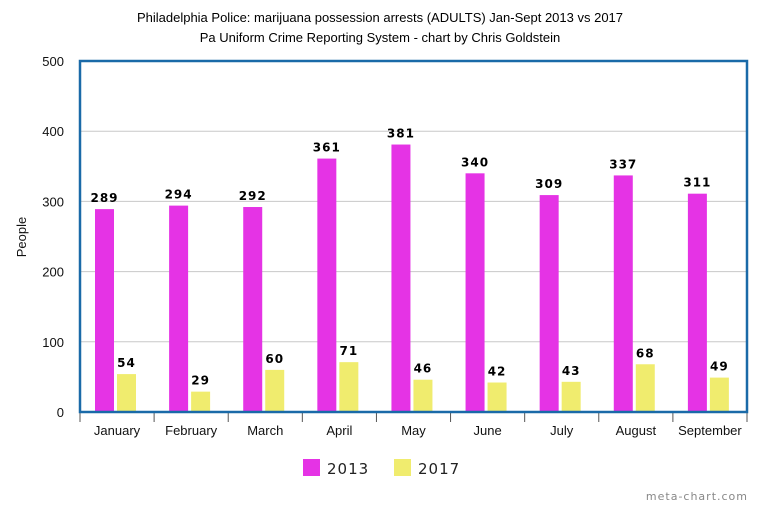 The width and height of the screenshot is (760, 507). What do you see at coordinates (497, 372) in the screenshot?
I see `data-label-2017: 42` at bounding box center [497, 372].